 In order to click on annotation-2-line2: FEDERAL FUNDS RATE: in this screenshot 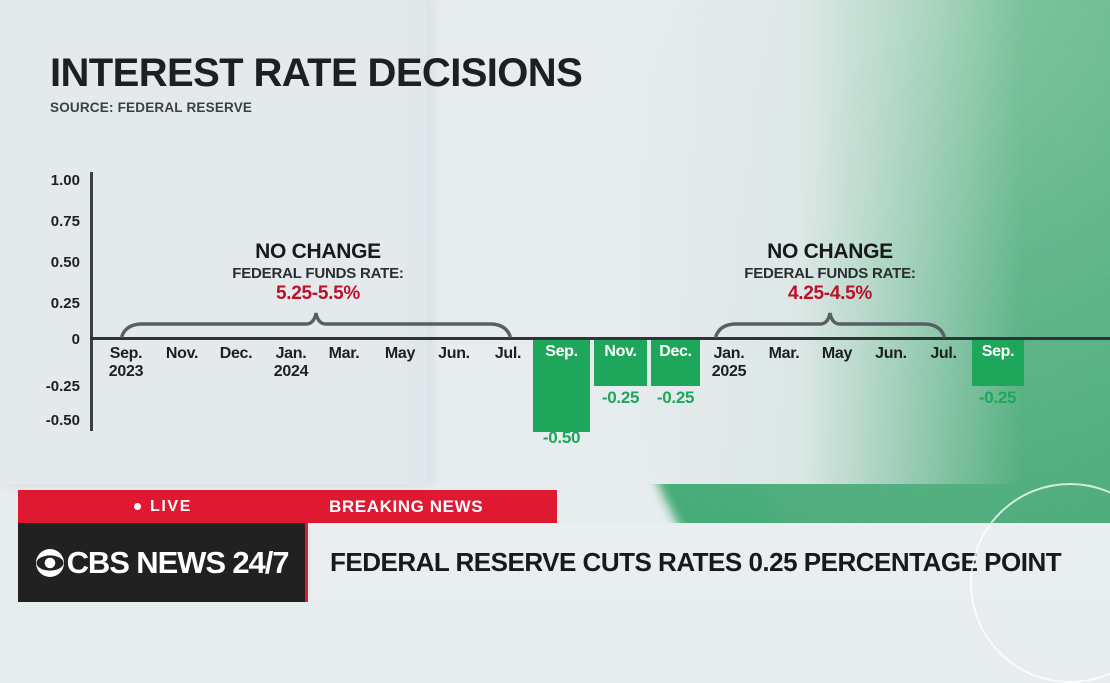, I will do `click(830, 273)`.